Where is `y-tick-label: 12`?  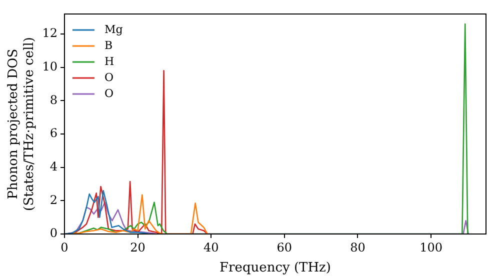 y-tick-label: 12 is located at coordinates (50, 33).